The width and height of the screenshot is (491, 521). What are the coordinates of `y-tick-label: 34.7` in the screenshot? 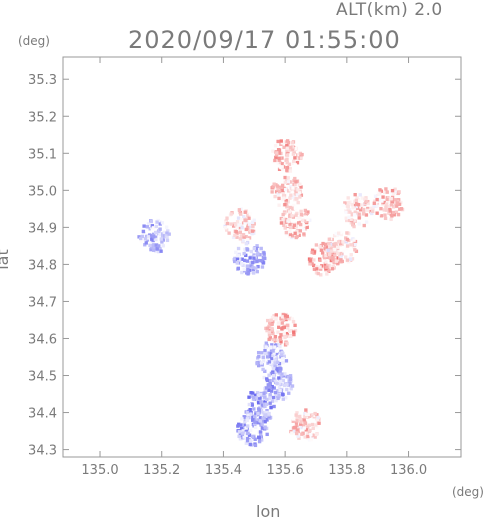 It's located at (42, 302).